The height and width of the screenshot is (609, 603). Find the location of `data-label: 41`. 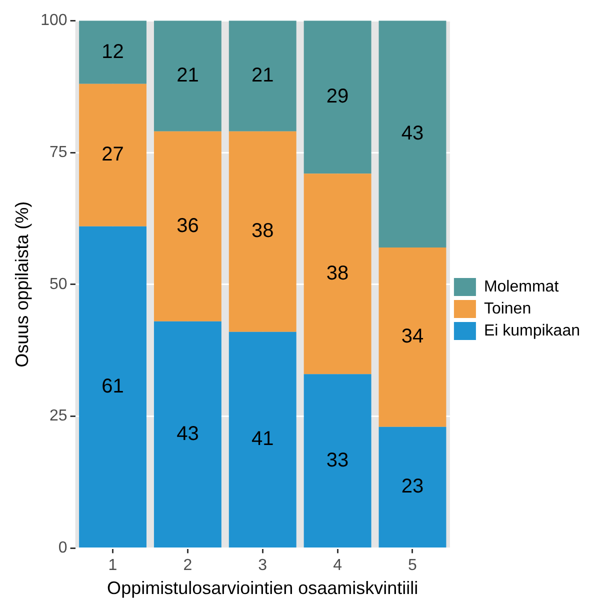

data-label: 41 is located at coordinates (263, 439).